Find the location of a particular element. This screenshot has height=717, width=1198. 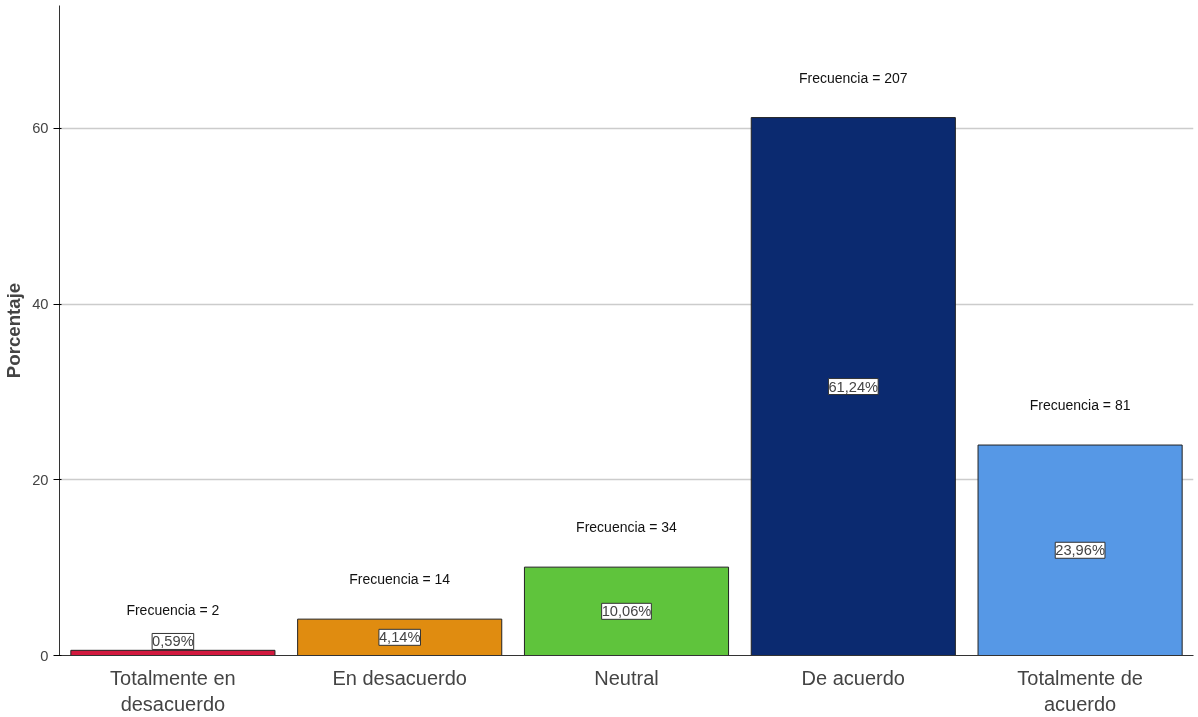

x-tick-label: De acuerdo is located at coordinates (853, 677).